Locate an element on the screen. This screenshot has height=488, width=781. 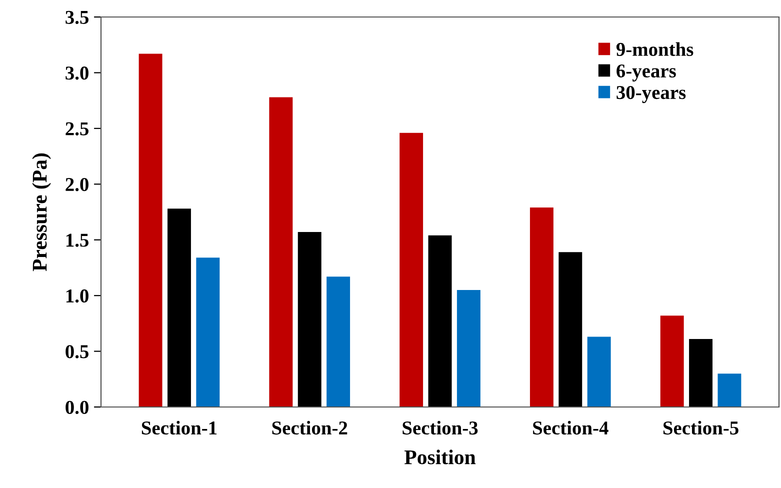
x-tick-label: Section-3 is located at coordinates (440, 427).